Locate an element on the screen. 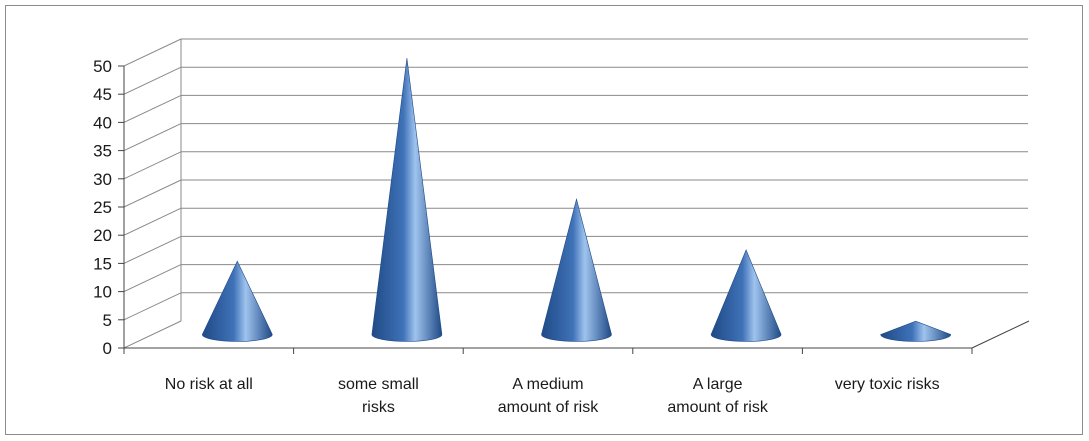 The height and width of the screenshot is (441, 1089). y-tick-label: 40 is located at coordinates (102, 122).